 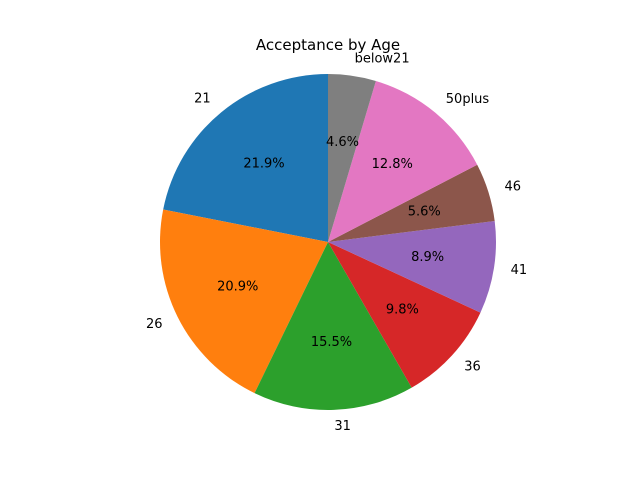 I want to click on slice-percent-41: 8.9%, so click(x=427, y=257).